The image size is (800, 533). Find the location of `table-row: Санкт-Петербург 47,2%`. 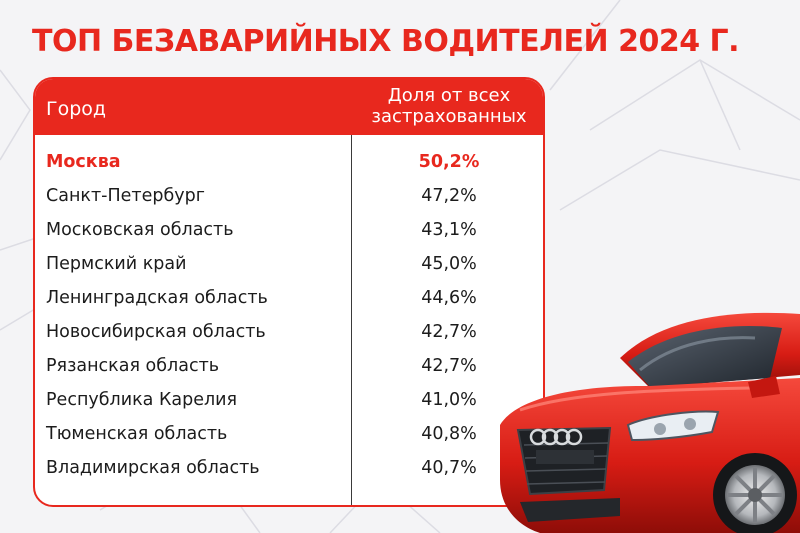

table-row: Санкт-Петербург 47,2% is located at coordinates (289, 197).